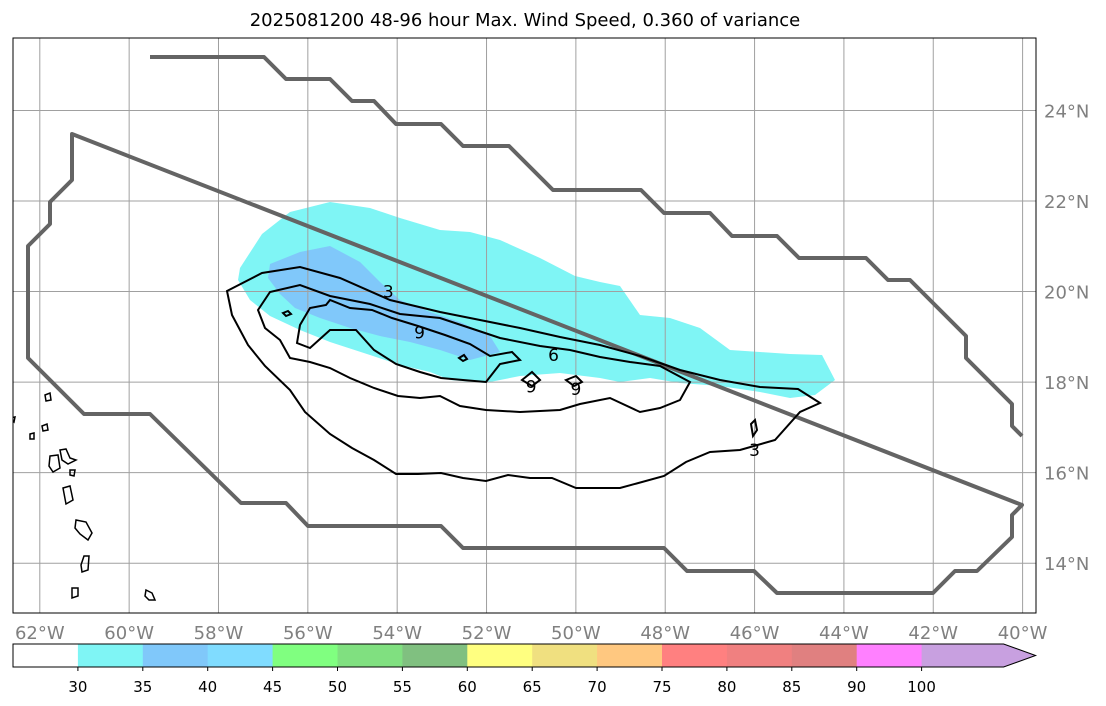  I want to click on colorbar-tick-label: 80, so click(726, 687).